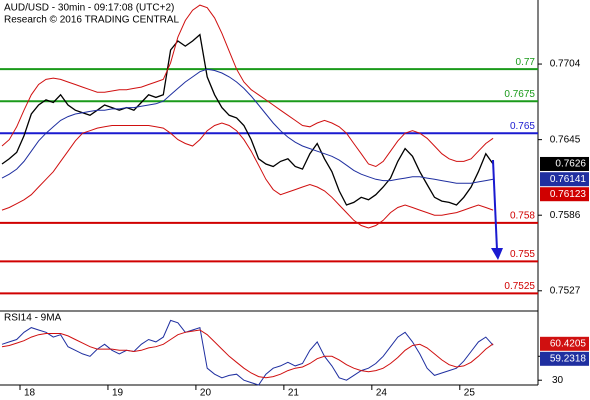 Image resolution: width=590 pixels, height=400 pixels. I want to click on y-tick-label: 0.7704, so click(565, 64).